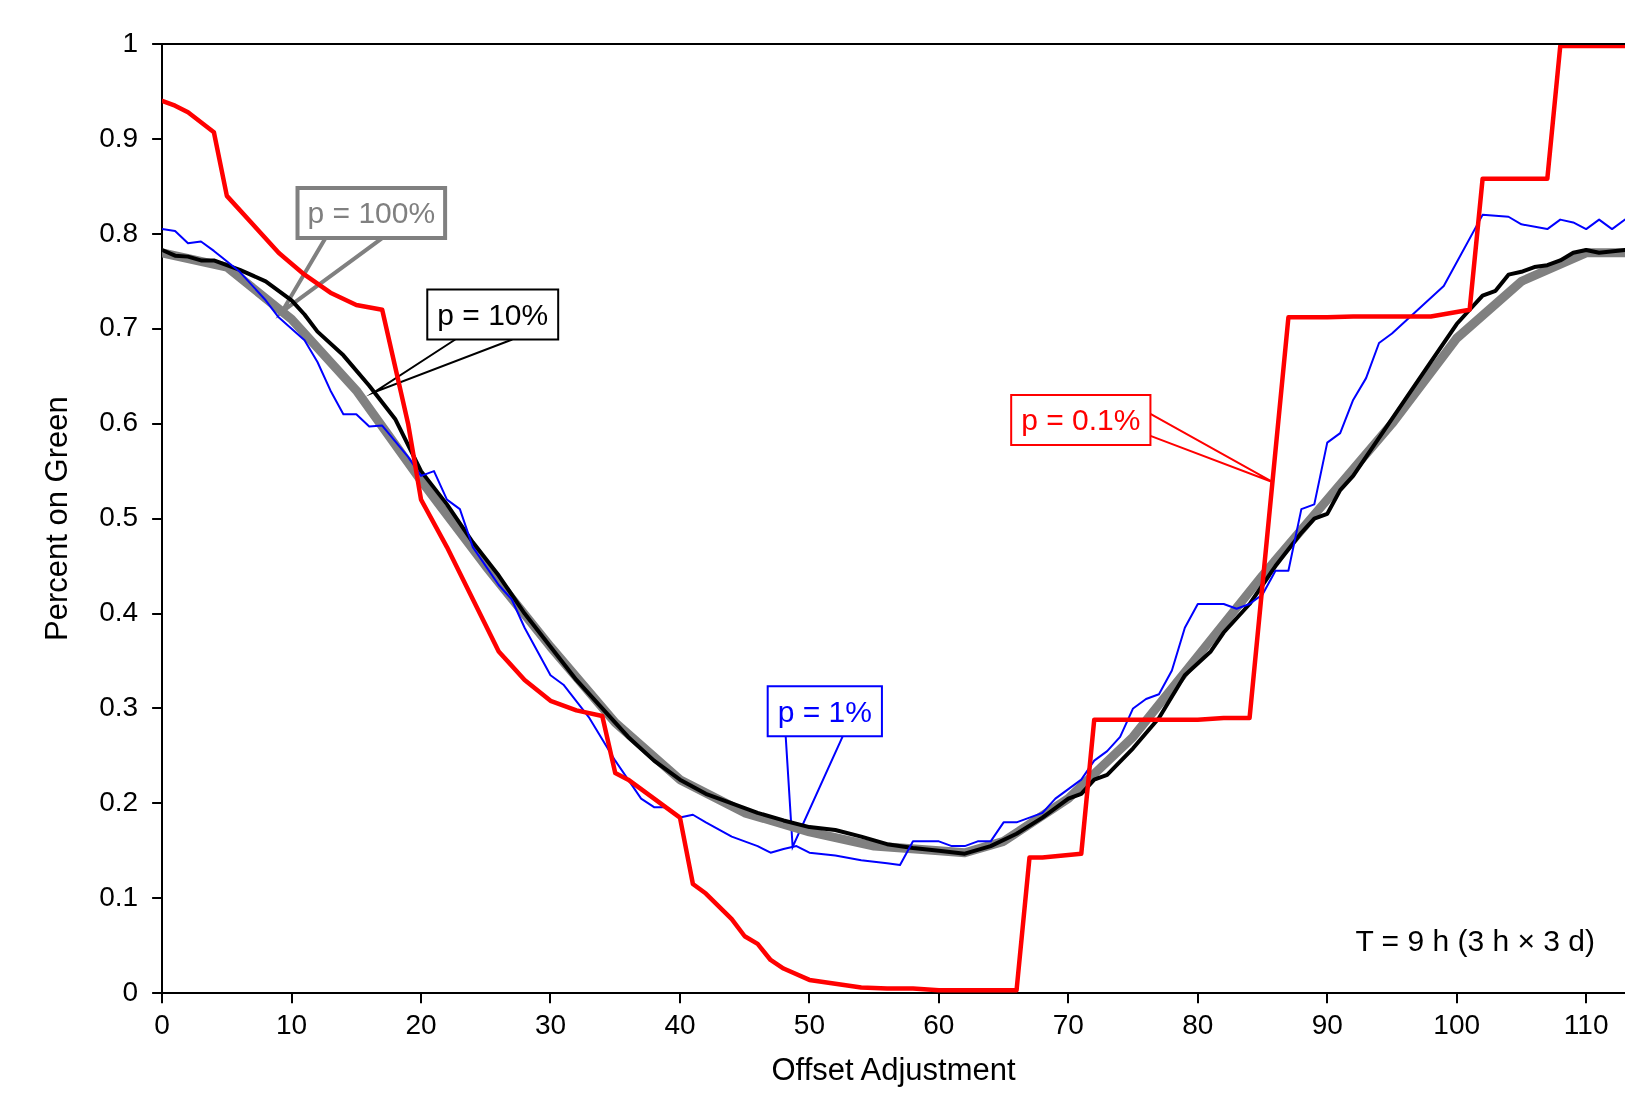 Image resolution: width=1625 pixels, height=1100 pixels. I want to click on text: p = 1%, so click(824, 711).